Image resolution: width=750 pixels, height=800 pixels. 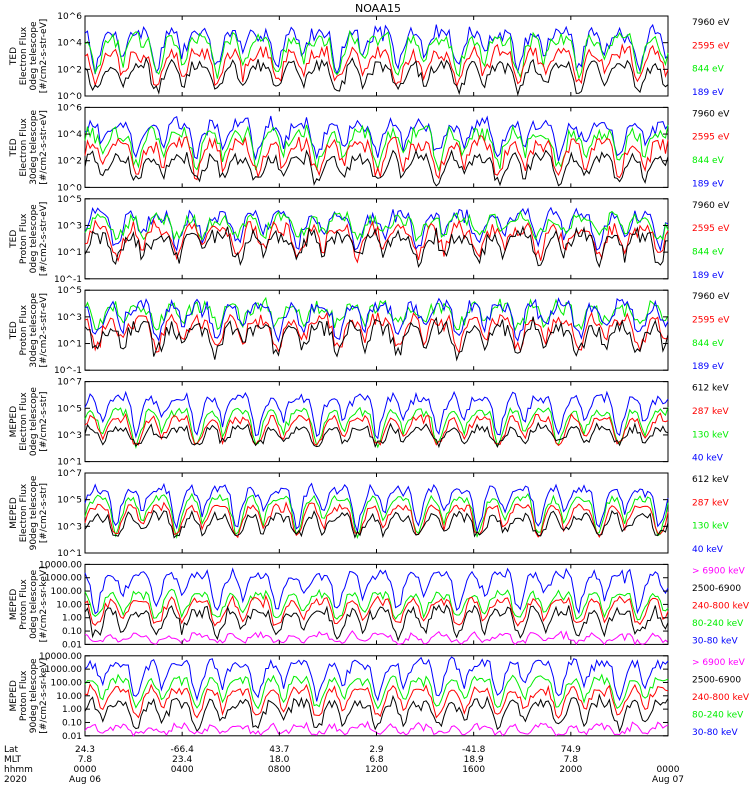 What do you see at coordinates (15, 780) in the screenshot?
I see `x-row-label: 2020` at bounding box center [15, 780].